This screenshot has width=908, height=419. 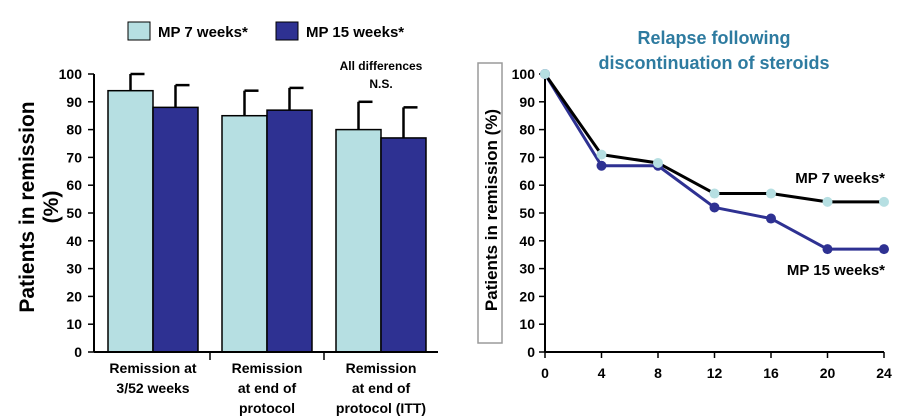 I want to click on bar-y-tick-label: 100, so click(x=71, y=74).